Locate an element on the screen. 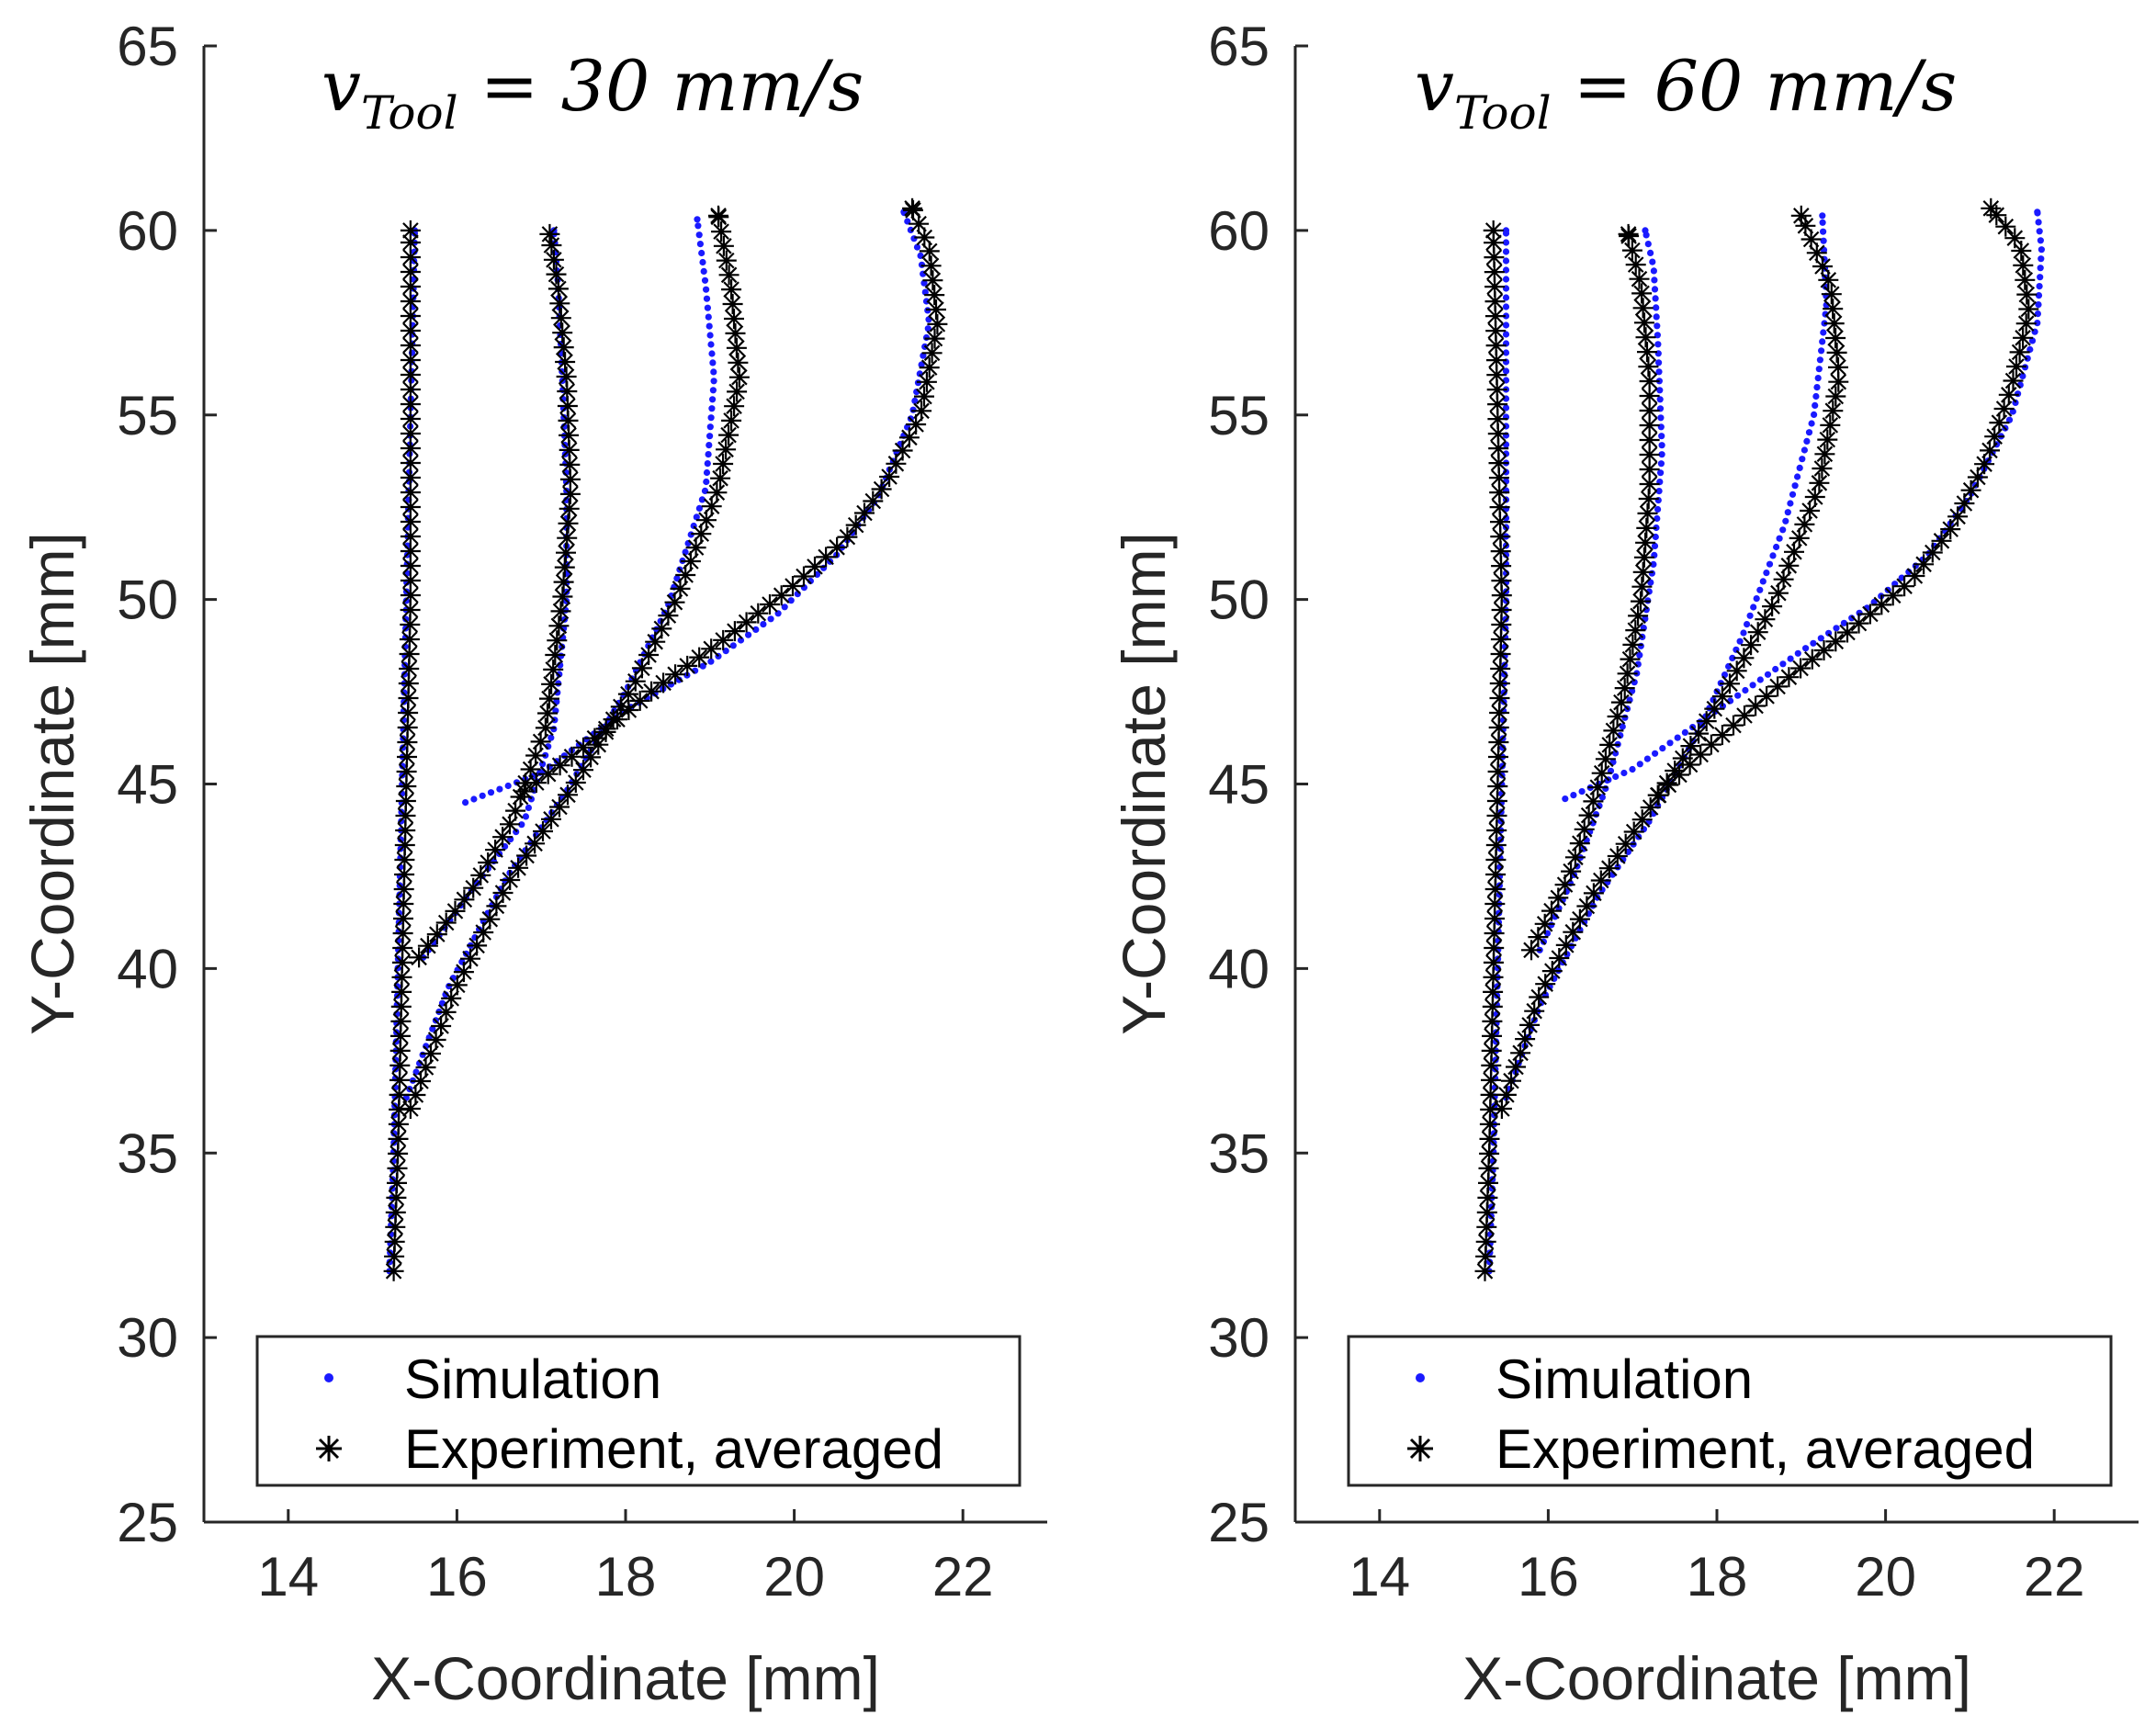  y-tick-label: 40 is located at coordinates (1239, 968).